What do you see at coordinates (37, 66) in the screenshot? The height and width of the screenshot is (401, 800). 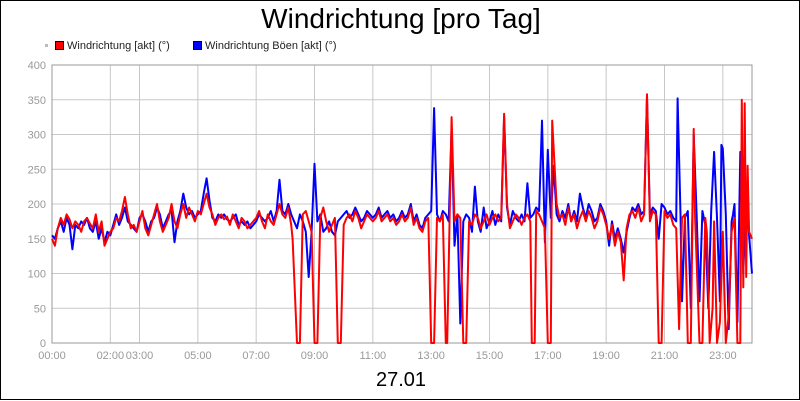 I see `y-tick-label: 400` at bounding box center [37, 66].